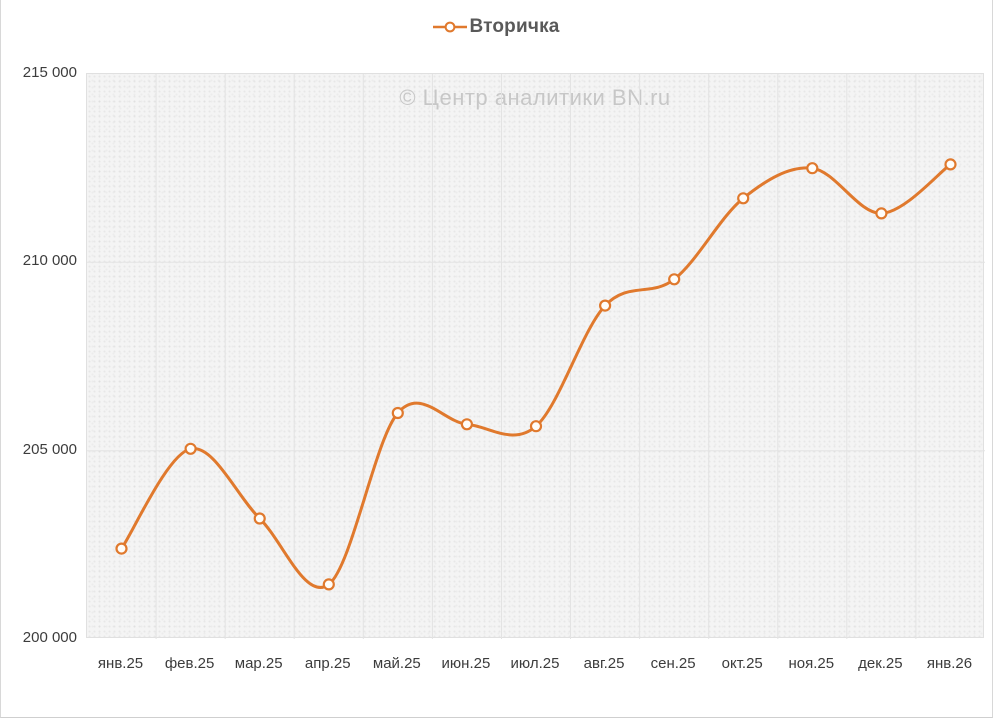 The width and height of the screenshot is (994, 723). Describe the element at coordinates (49, 72) in the screenshot. I see `y-axis-tick-label: 215 000` at that location.